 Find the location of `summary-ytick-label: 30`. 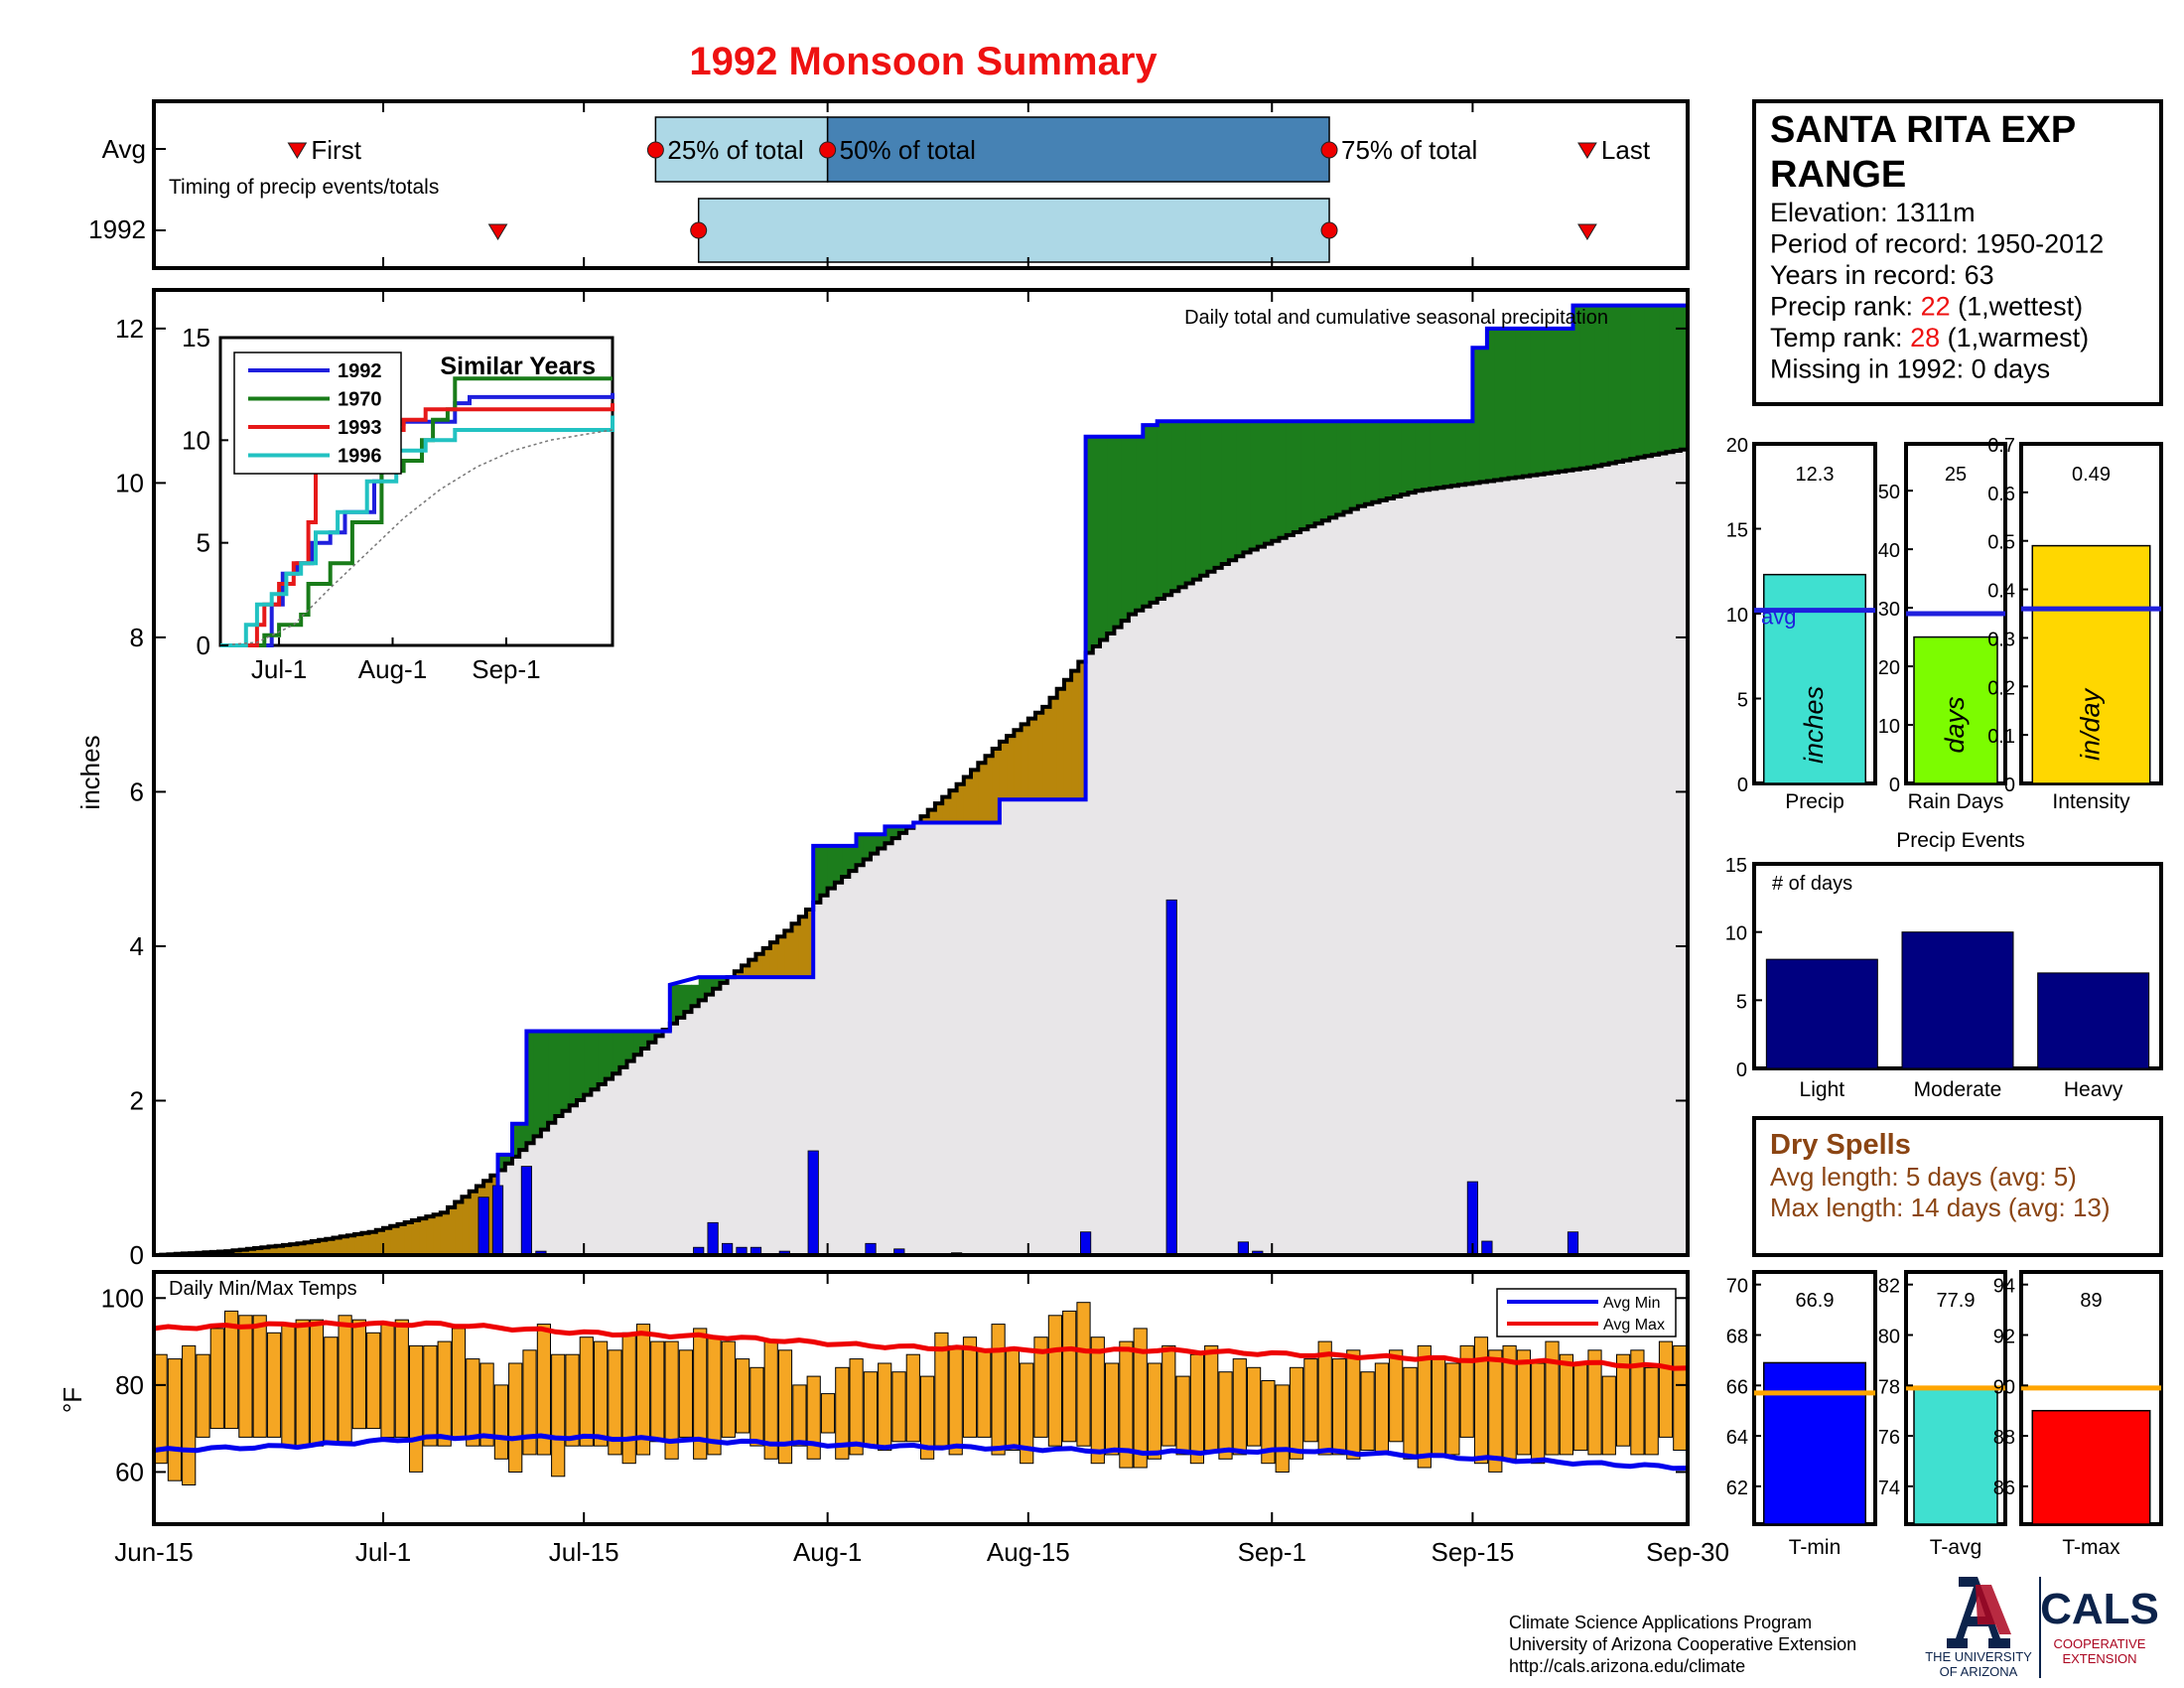

summary-ytick-label: 30 is located at coordinates (1889, 610).